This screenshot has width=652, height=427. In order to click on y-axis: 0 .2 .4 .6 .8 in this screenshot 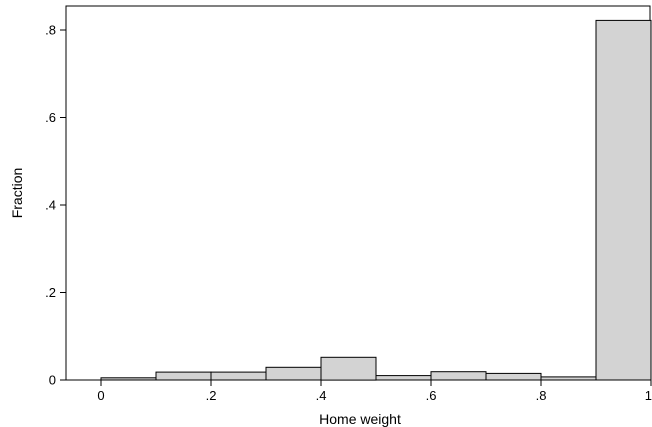, I will do `click(55, 205)`.